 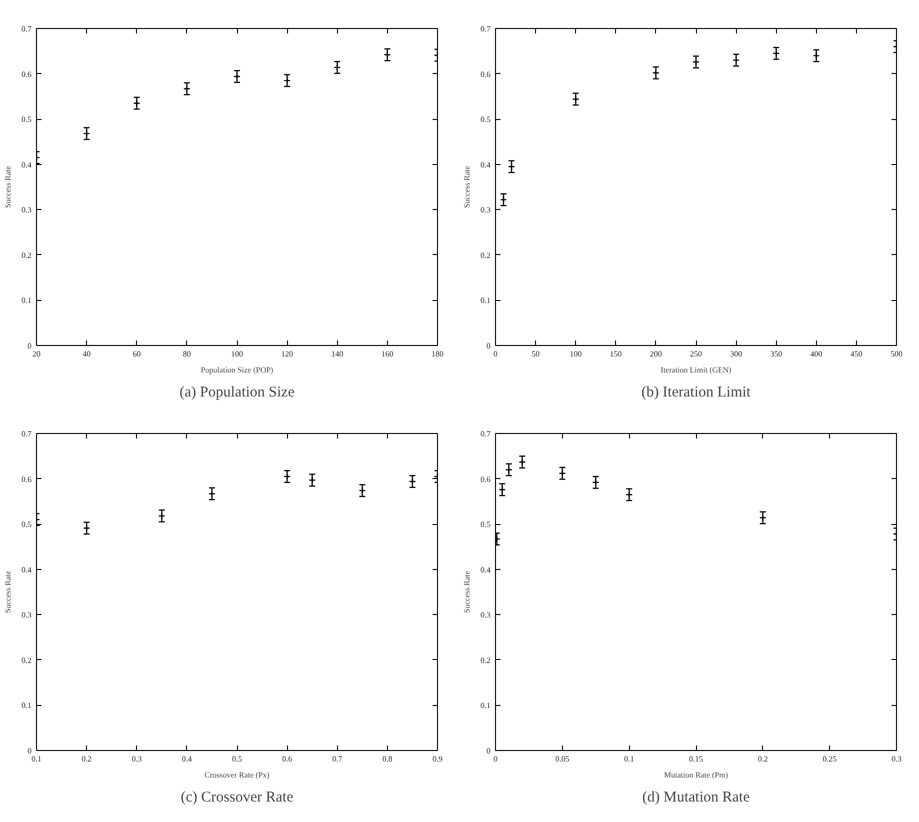 What do you see at coordinates (696, 775) in the screenshot?
I see `x-axis-title: Mutation Rate (Pm)` at bounding box center [696, 775].